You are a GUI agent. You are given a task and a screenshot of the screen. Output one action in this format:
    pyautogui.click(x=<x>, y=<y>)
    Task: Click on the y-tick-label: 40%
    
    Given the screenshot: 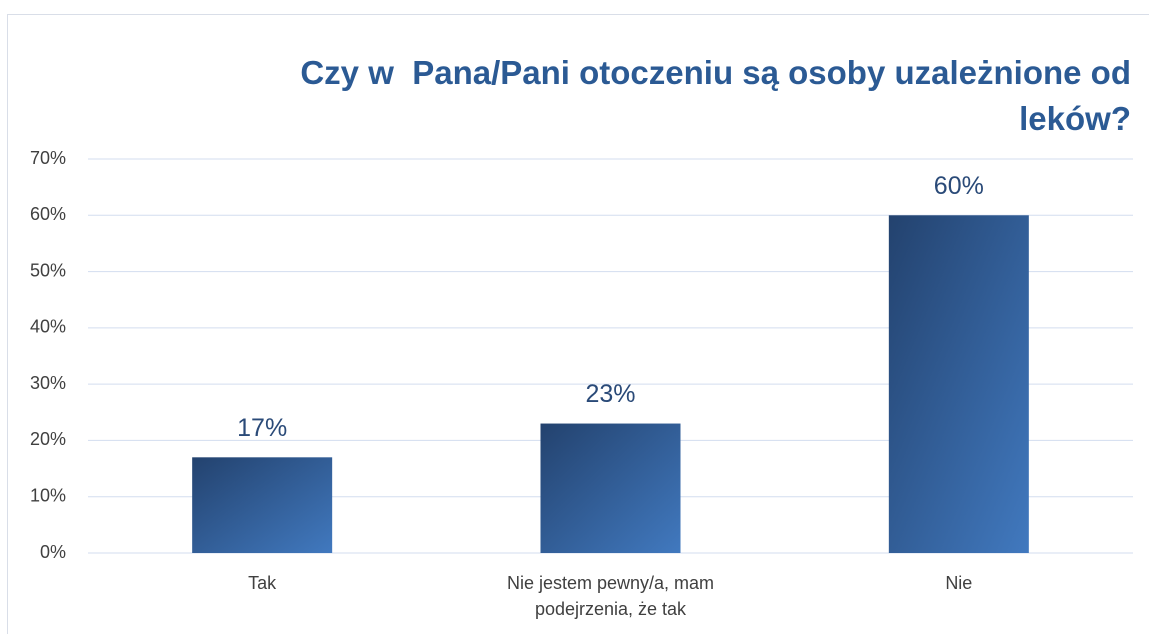 What is the action you would take?
    pyautogui.click(x=48, y=327)
    